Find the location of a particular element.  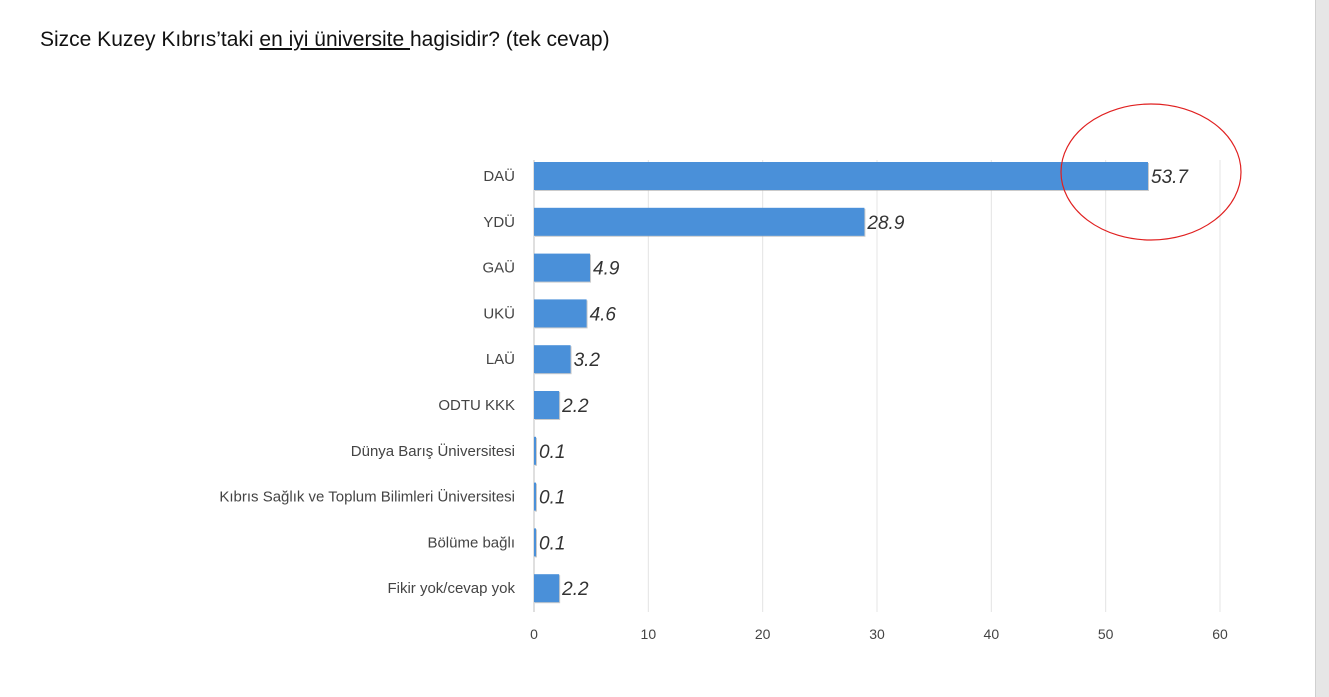

category-label: UKÜ is located at coordinates (499, 313).